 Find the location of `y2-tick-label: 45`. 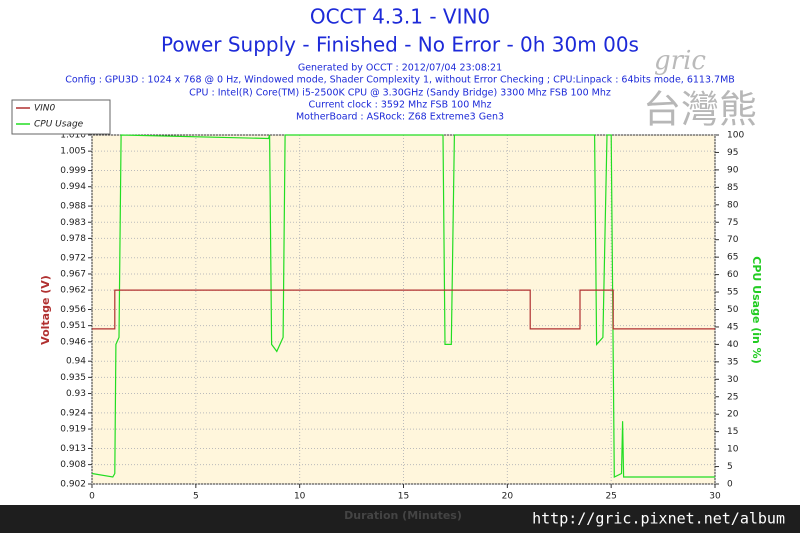

y2-tick-label: 45 is located at coordinates (732, 327).